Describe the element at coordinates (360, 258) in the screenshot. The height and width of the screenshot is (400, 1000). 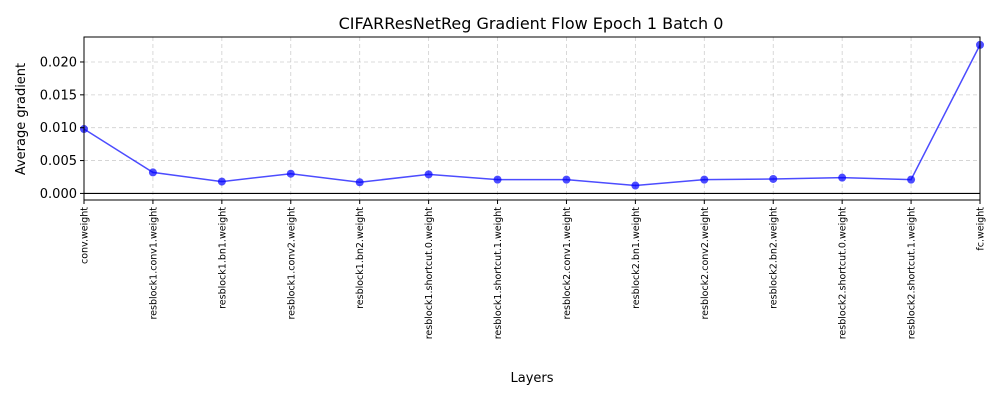
I see `x-tick-label: resblock1.bn2.weight` at that location.